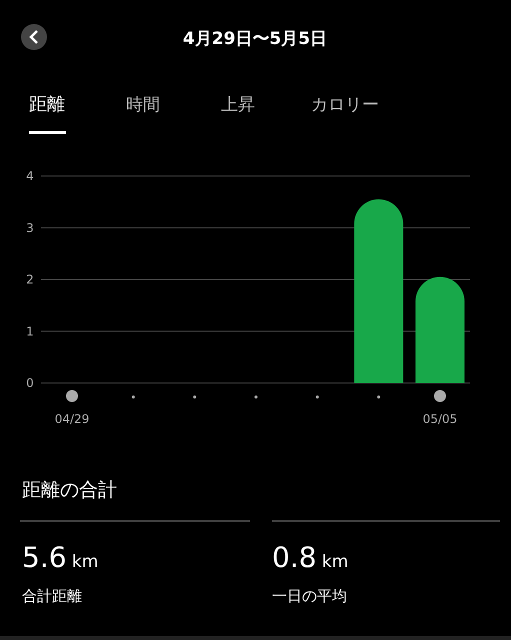 The height and width of the screenshot is (640, 511). What do you see at coordinates (238, 105) in the screenshot?
I see `text: 上昇` at bounding box center [238, 105].